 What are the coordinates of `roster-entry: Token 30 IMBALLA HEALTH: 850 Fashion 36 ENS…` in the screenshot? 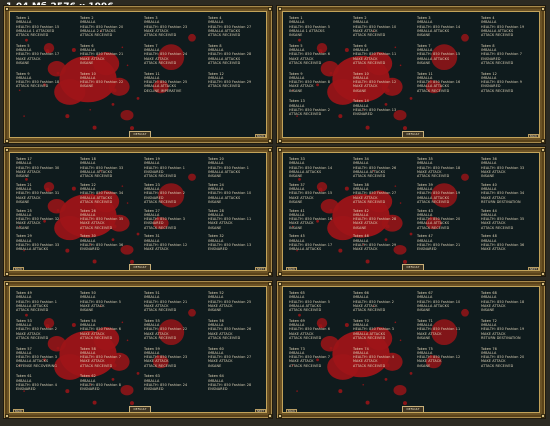 It's located at (101, 242).